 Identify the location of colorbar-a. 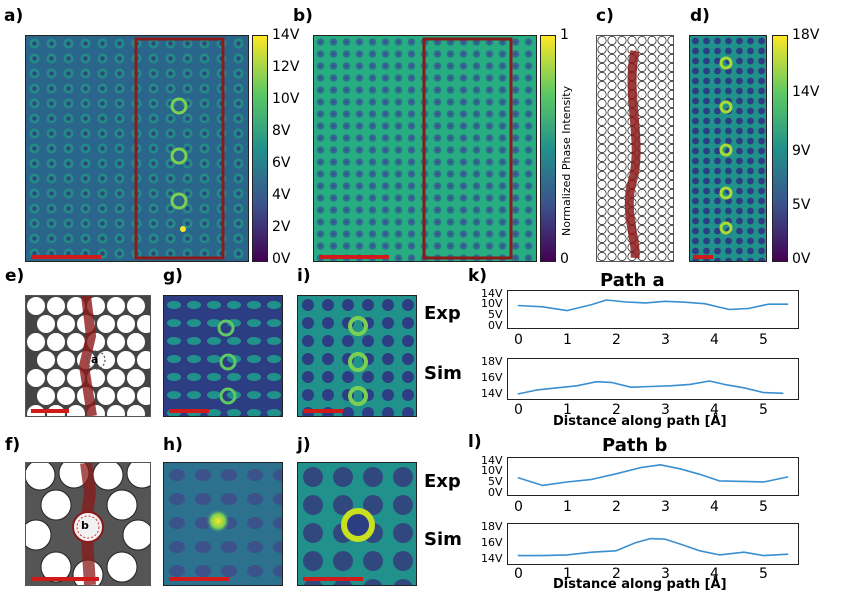
(260, 148).